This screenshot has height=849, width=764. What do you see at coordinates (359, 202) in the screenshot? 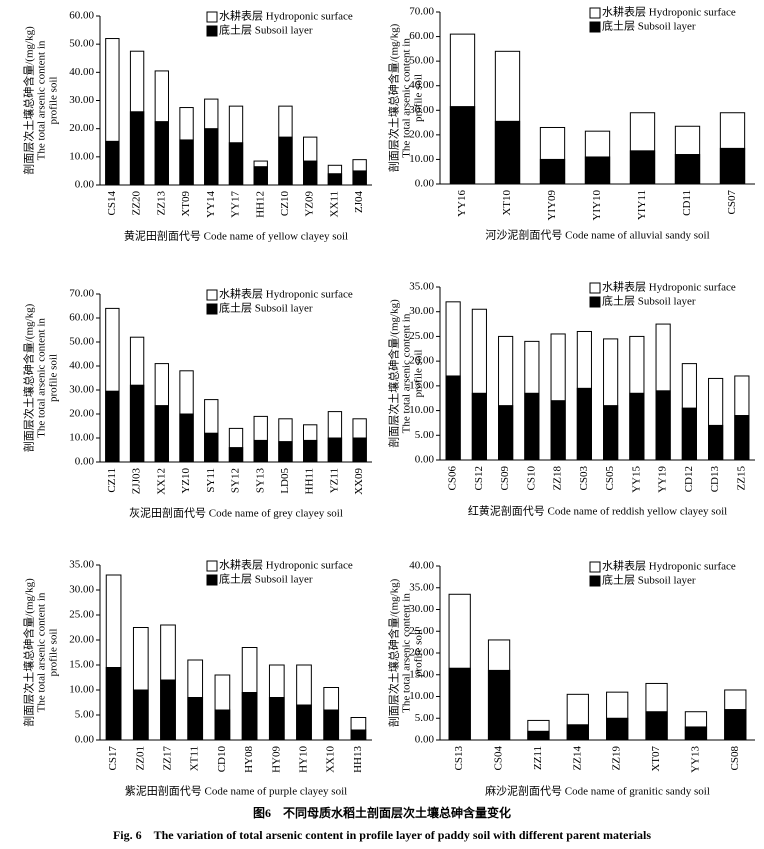
I see `x-tick-label: ZJ04` at bounding box center [359, 202].